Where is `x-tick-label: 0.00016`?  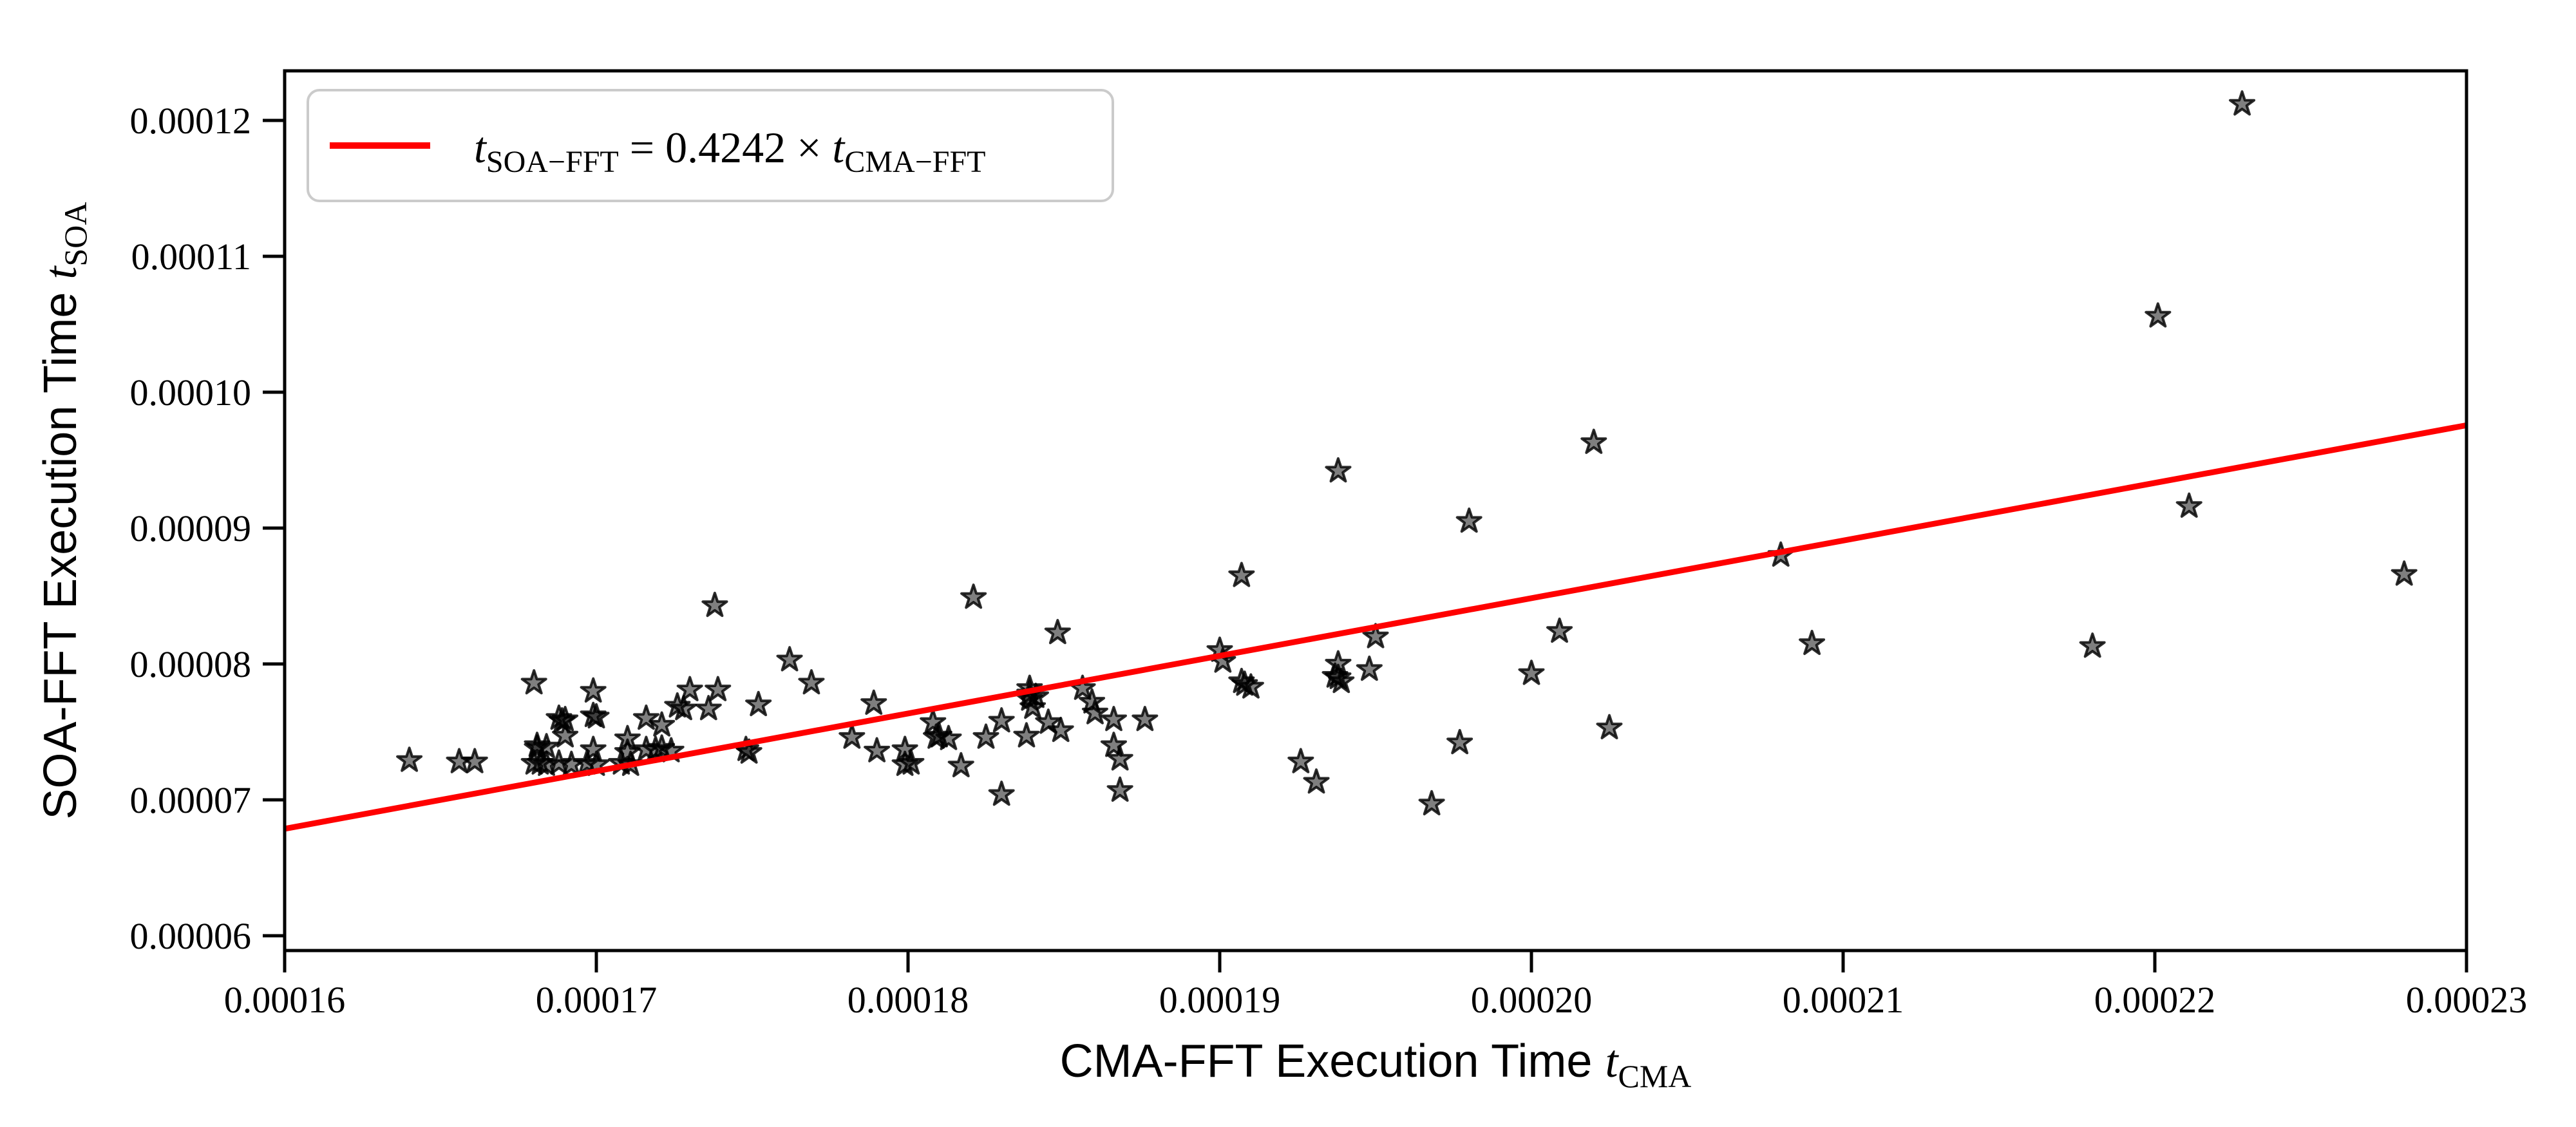
x-tick-label: 0.00016 is located at coordinates (285, 1000).